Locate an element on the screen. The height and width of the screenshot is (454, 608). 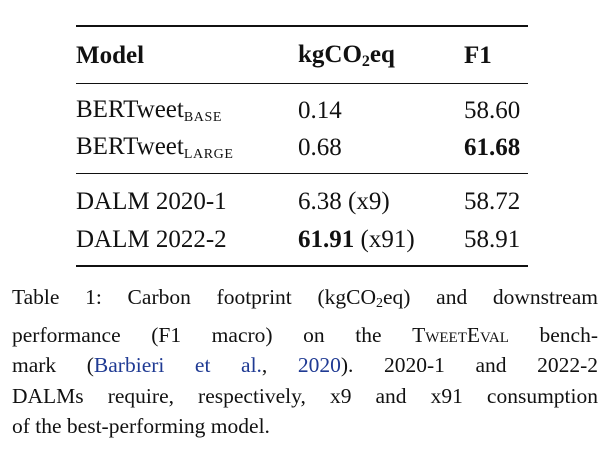
table-row: DALM 2022-2 61.91 (x91) 58.91 is located at coordinates (302, 243).